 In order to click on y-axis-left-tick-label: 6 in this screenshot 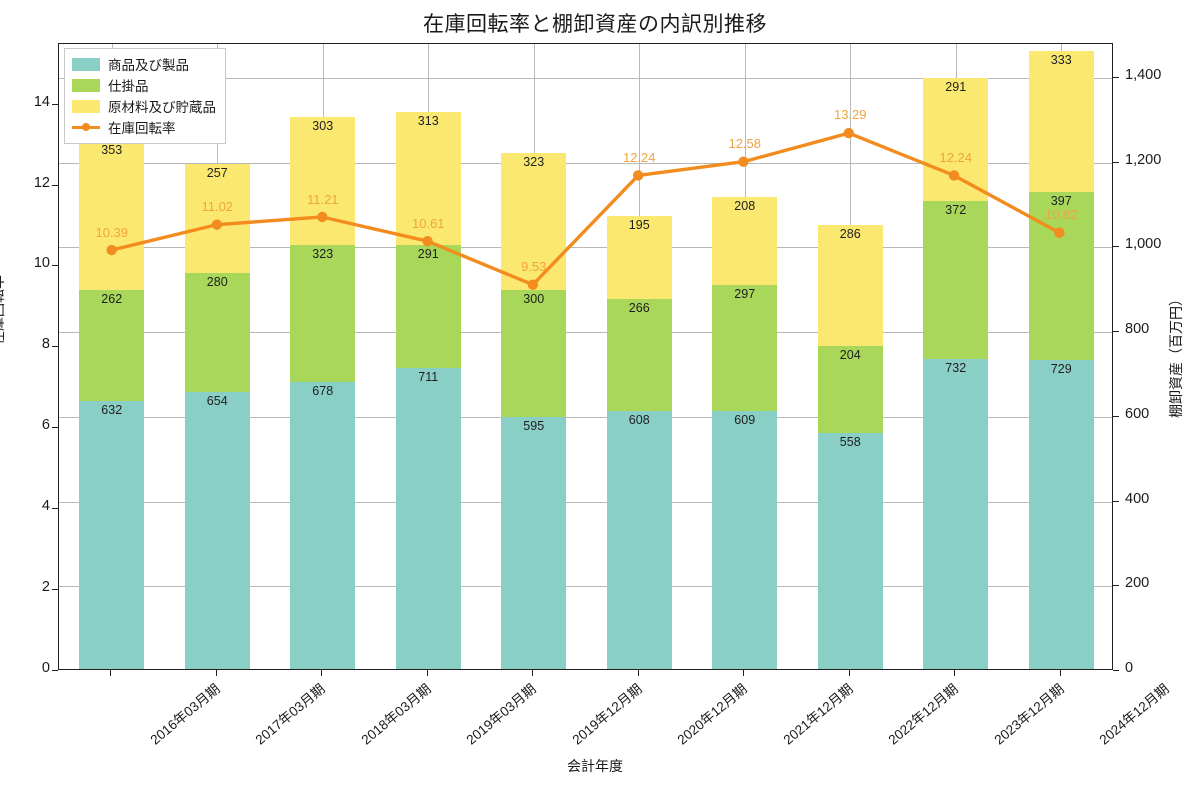, I will do `click(45, 425)`.